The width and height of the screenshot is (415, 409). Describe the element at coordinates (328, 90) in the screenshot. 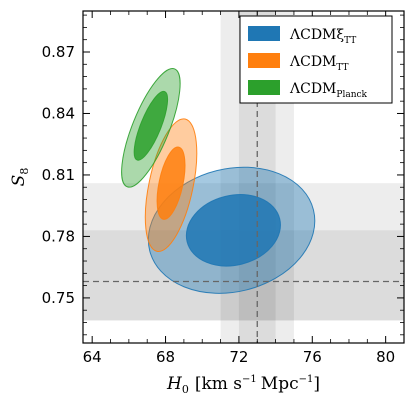

I see `legend-label: ΛCDMPlanck` at that location.